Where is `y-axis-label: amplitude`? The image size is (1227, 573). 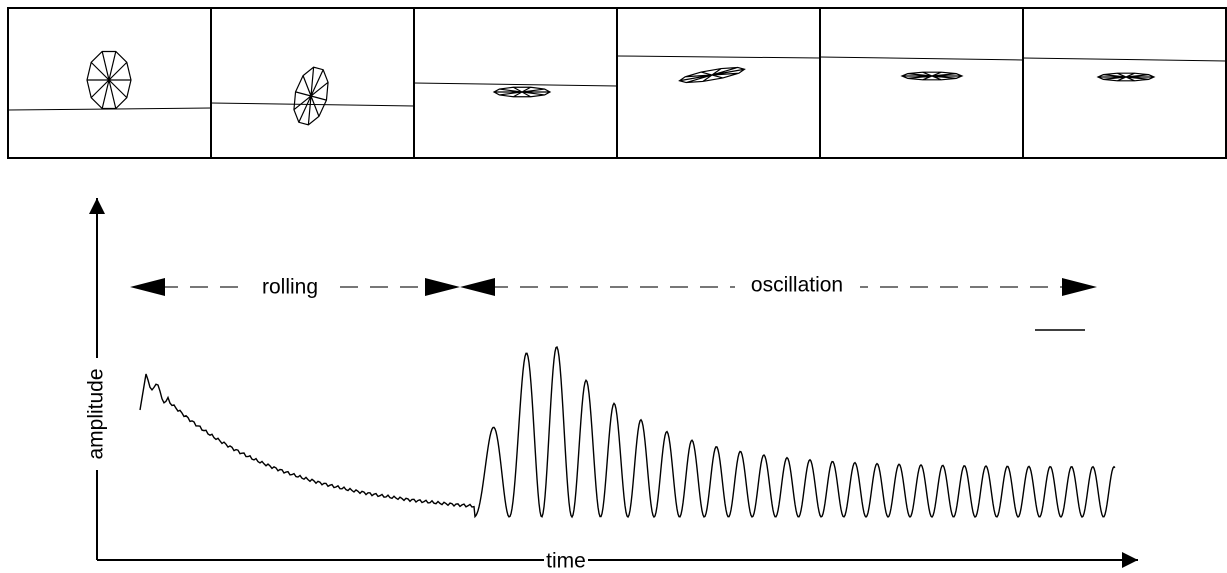 y-axis-label: amplitude is located at coordinates (96, 413).